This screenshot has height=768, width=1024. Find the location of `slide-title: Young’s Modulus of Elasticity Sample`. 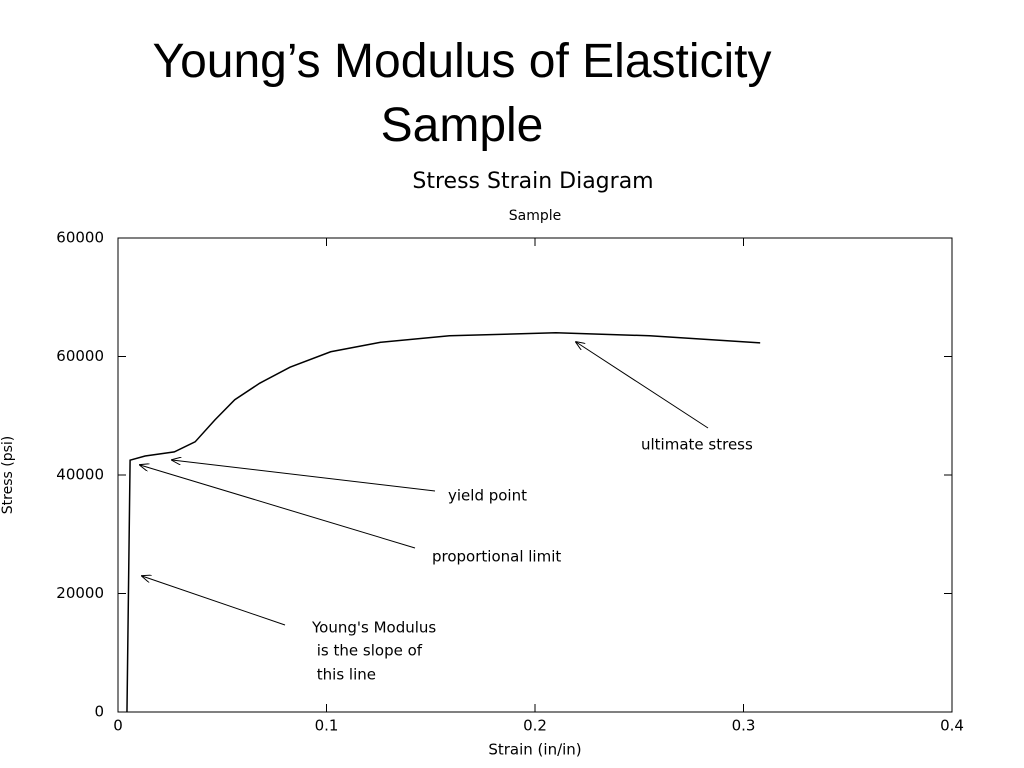

slide-title: Young’s Modulus of Elasticity Sample is located at coordinates (462, 93).